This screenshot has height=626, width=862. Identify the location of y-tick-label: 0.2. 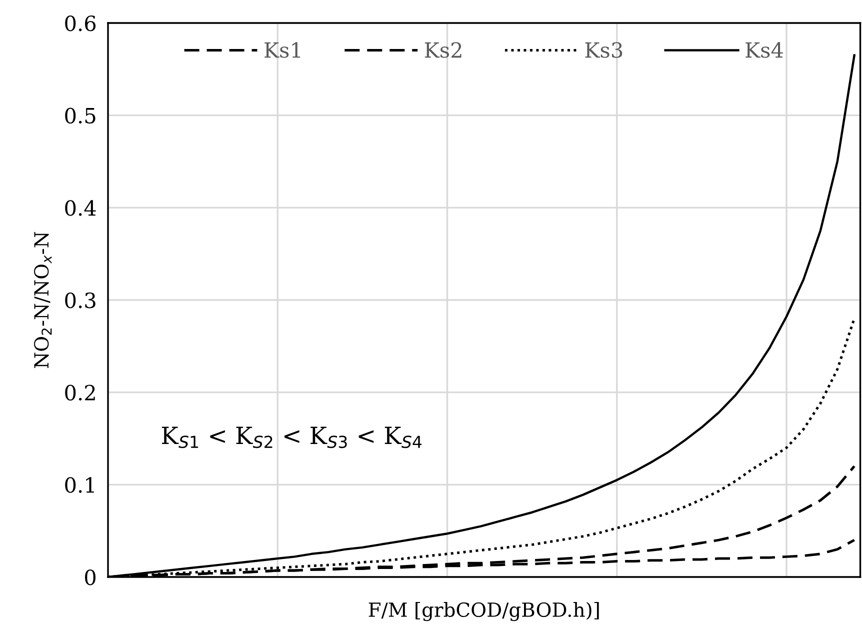
(80, 392).